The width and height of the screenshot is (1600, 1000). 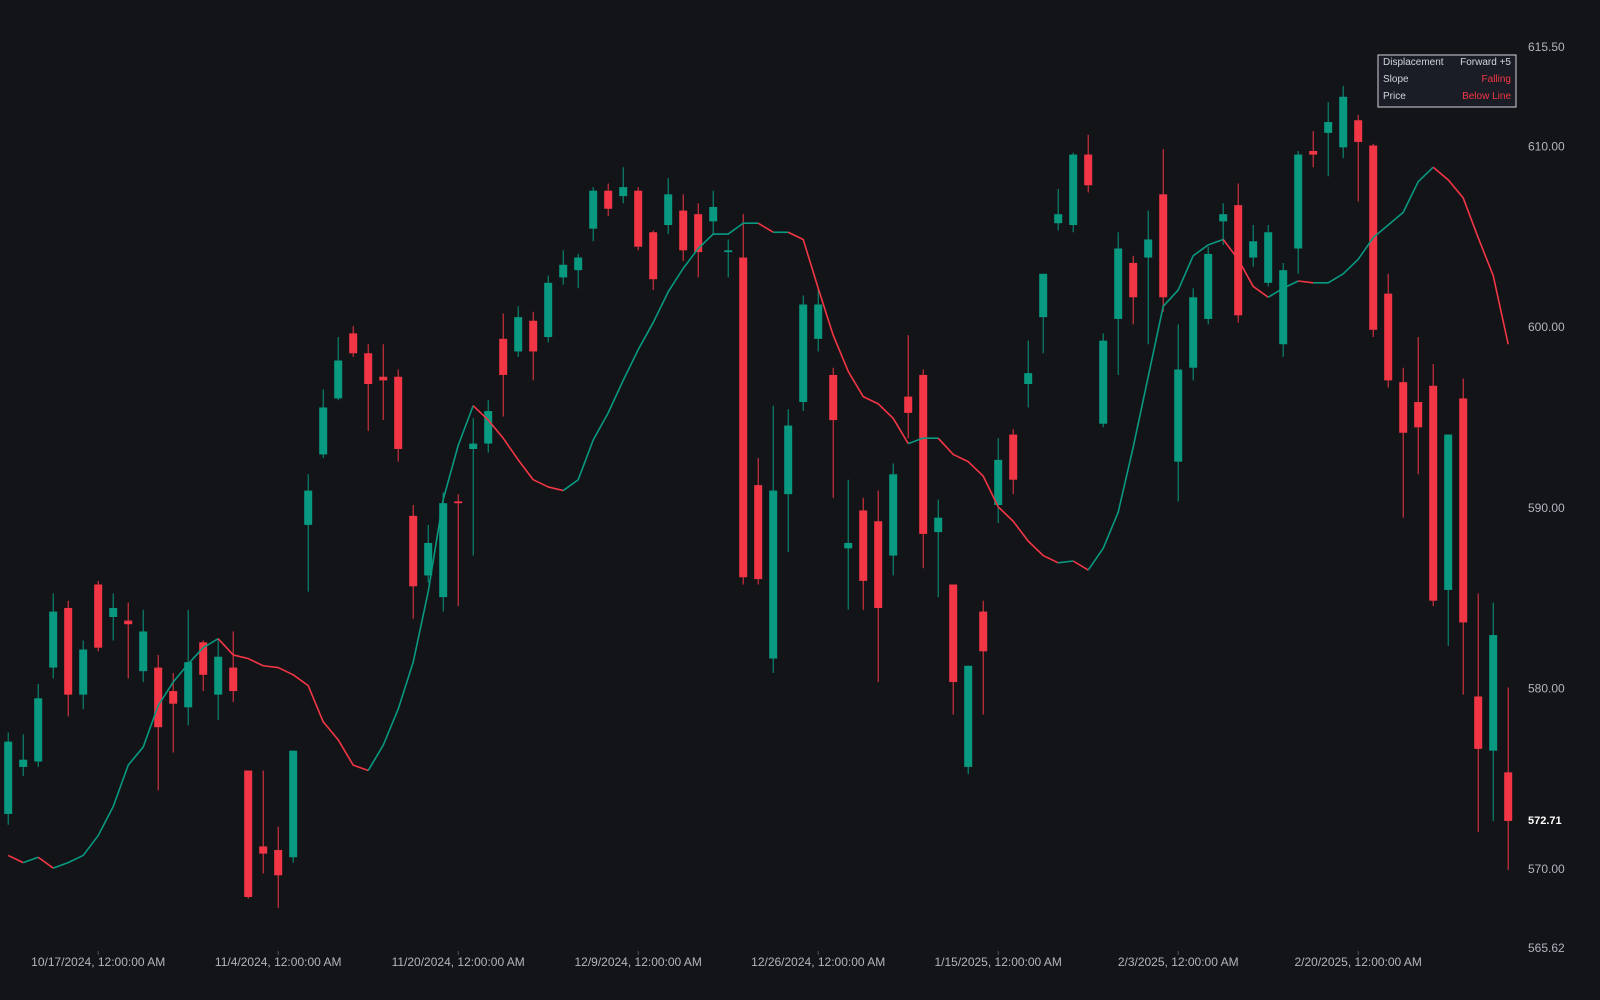 I want to click on x-tick-label: 1/15/2025, 12:00:00 AM, so click(x=997, y=962).